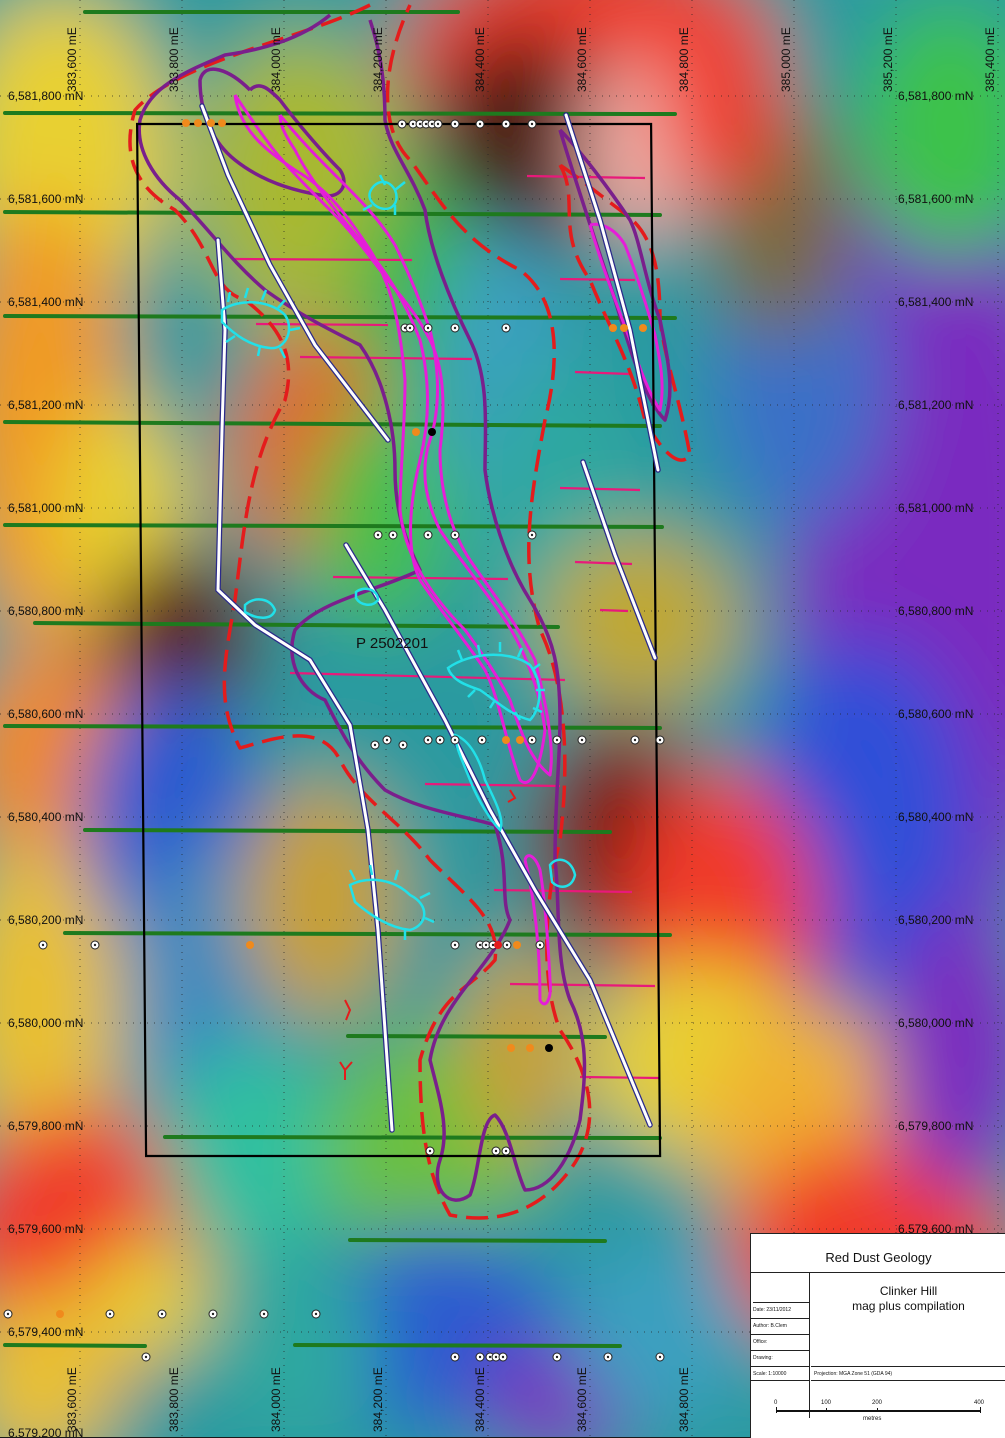 The width and height of the screenshot is (1005, 1438). I want to click on northing-label-left: 6,580,000 mN, so click(45, 1023).